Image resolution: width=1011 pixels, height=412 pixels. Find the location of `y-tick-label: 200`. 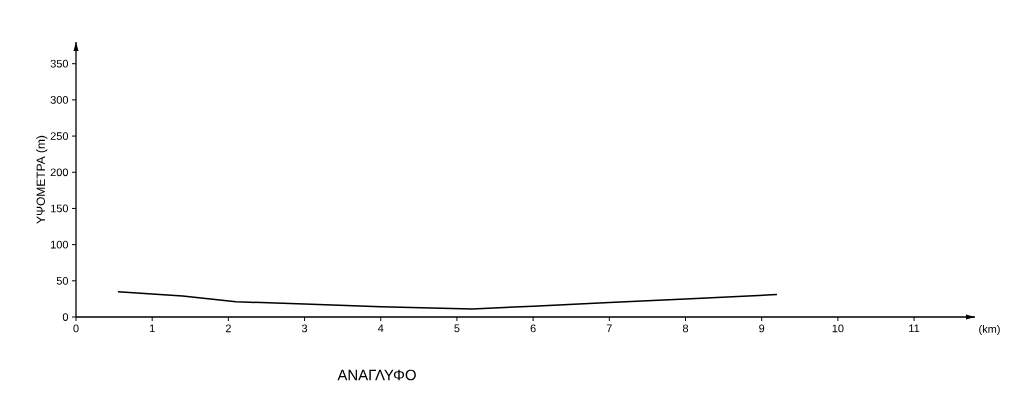

y-tick-label: 200 is located at coordinates (59, 172).